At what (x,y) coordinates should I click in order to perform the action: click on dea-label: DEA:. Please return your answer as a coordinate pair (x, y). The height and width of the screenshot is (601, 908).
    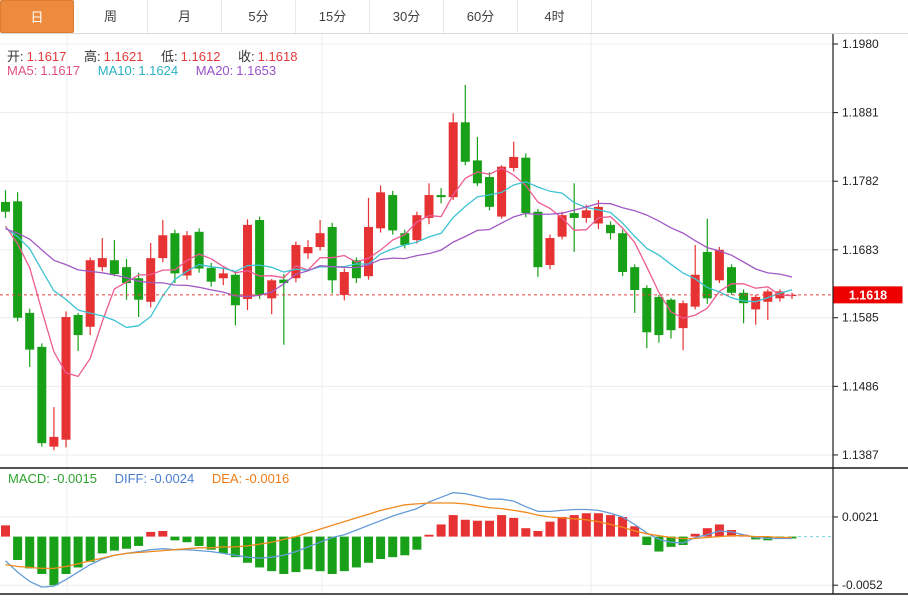
    Looking at the image, I should click on (227, 478).